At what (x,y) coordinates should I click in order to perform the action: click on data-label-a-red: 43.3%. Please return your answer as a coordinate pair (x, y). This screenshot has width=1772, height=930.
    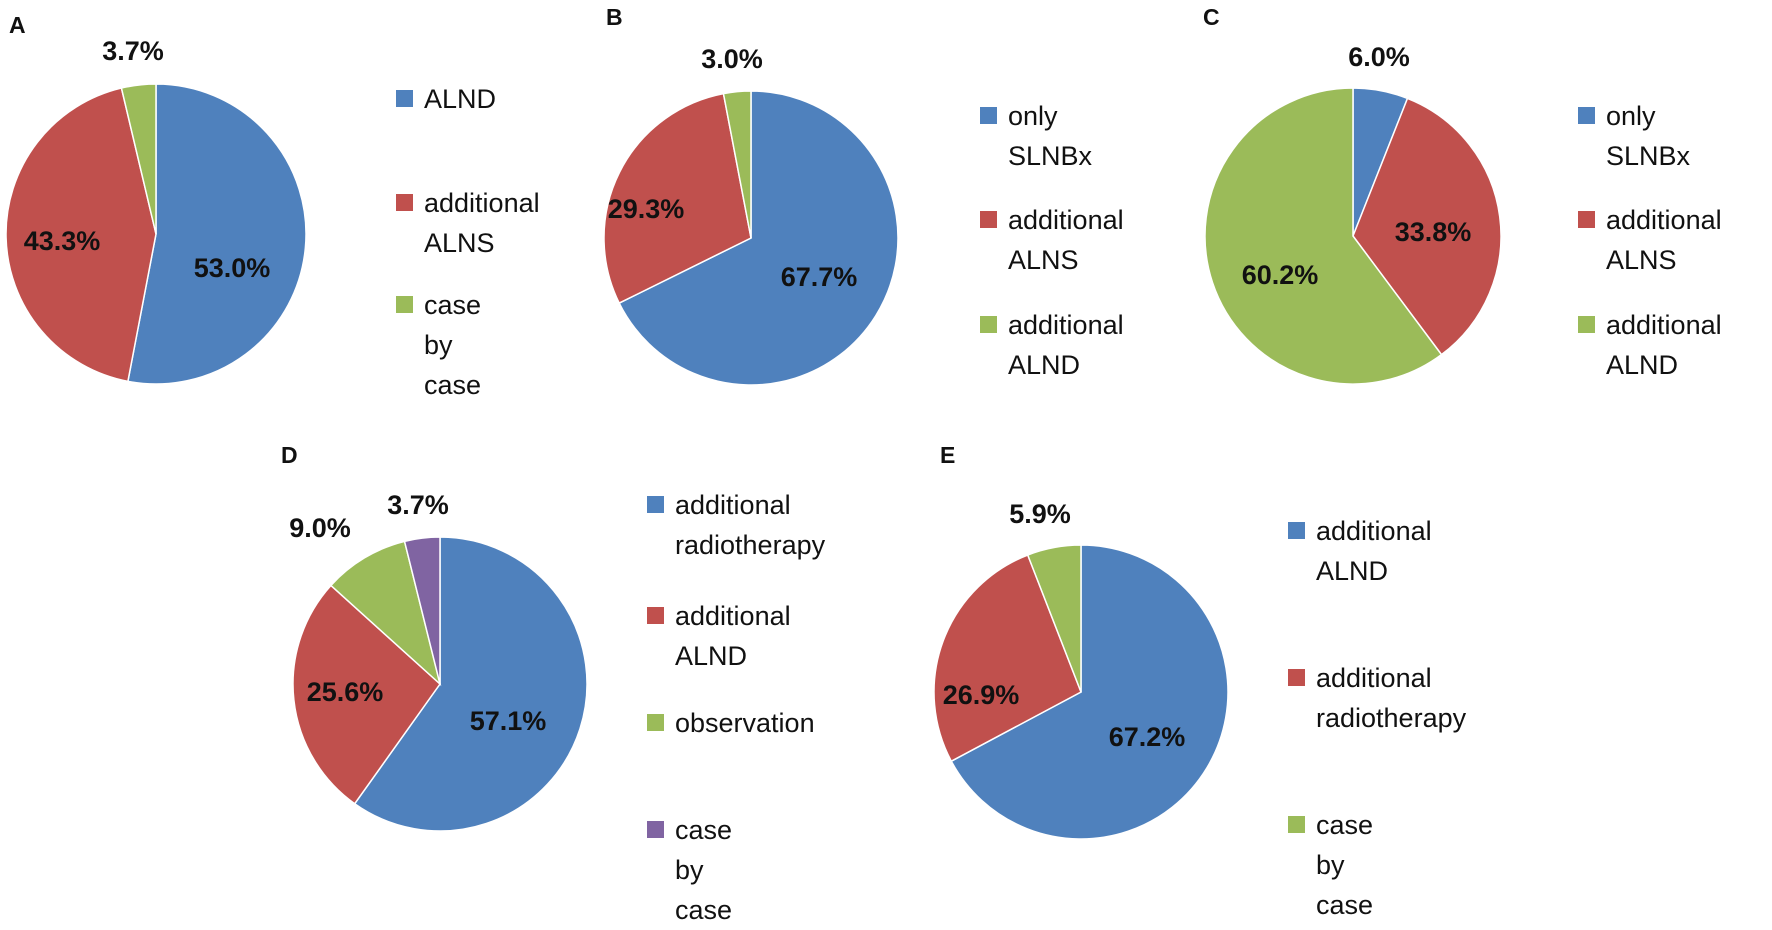
    Looking at the image, I should click on (62, 241).